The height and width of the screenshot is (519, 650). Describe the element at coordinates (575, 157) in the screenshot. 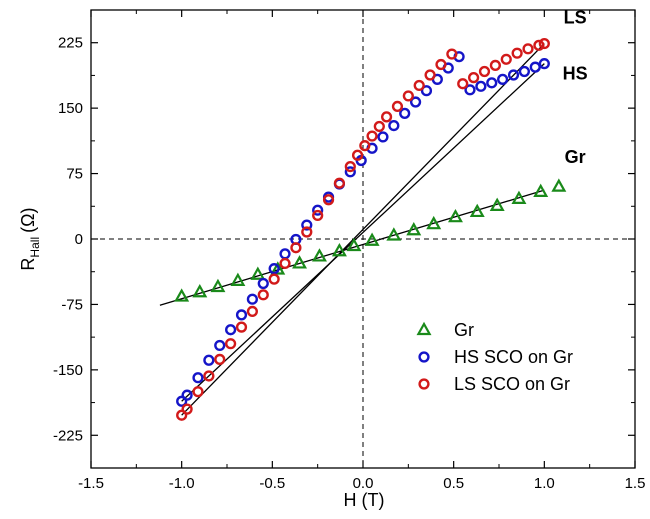

I see `annotation-label: Gr` at that location.